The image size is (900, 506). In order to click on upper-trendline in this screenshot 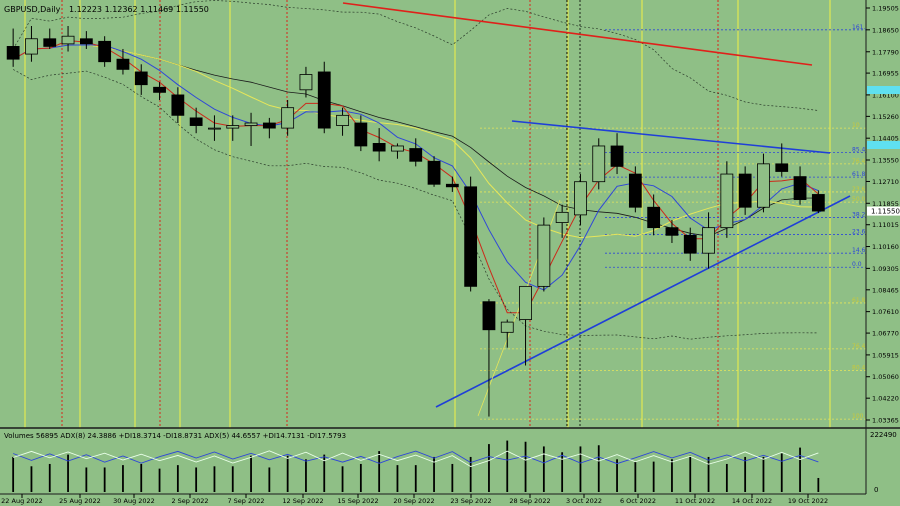, I will do `click(671, 137)`.